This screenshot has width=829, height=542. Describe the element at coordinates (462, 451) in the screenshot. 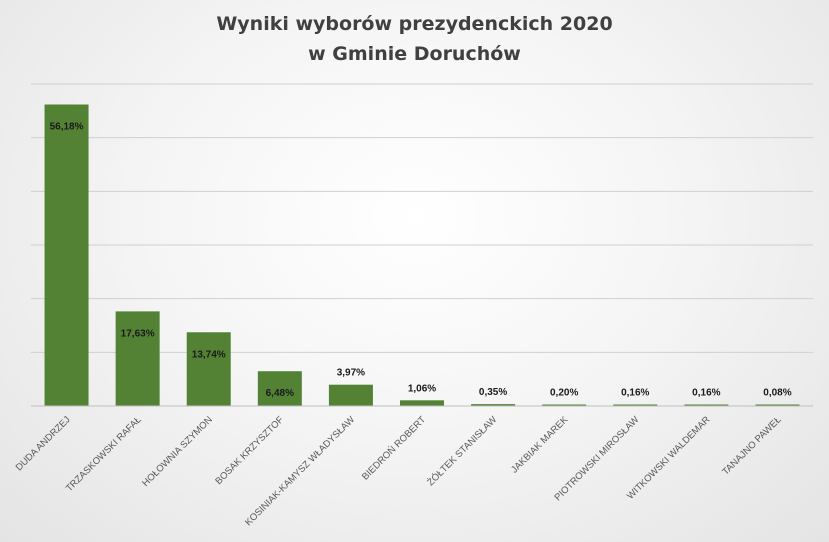

I see `category-label: ŻÓŁTEK STANISŁAW` at that location.